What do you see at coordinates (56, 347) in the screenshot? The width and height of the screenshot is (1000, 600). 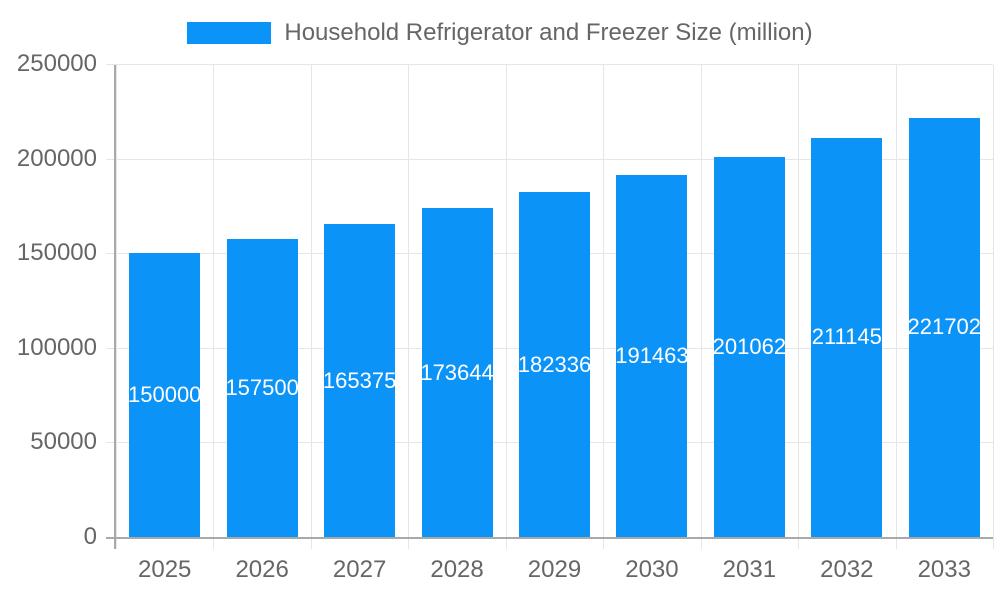 I see `y-tick-label: 100000` at bounding box center [56, 347].